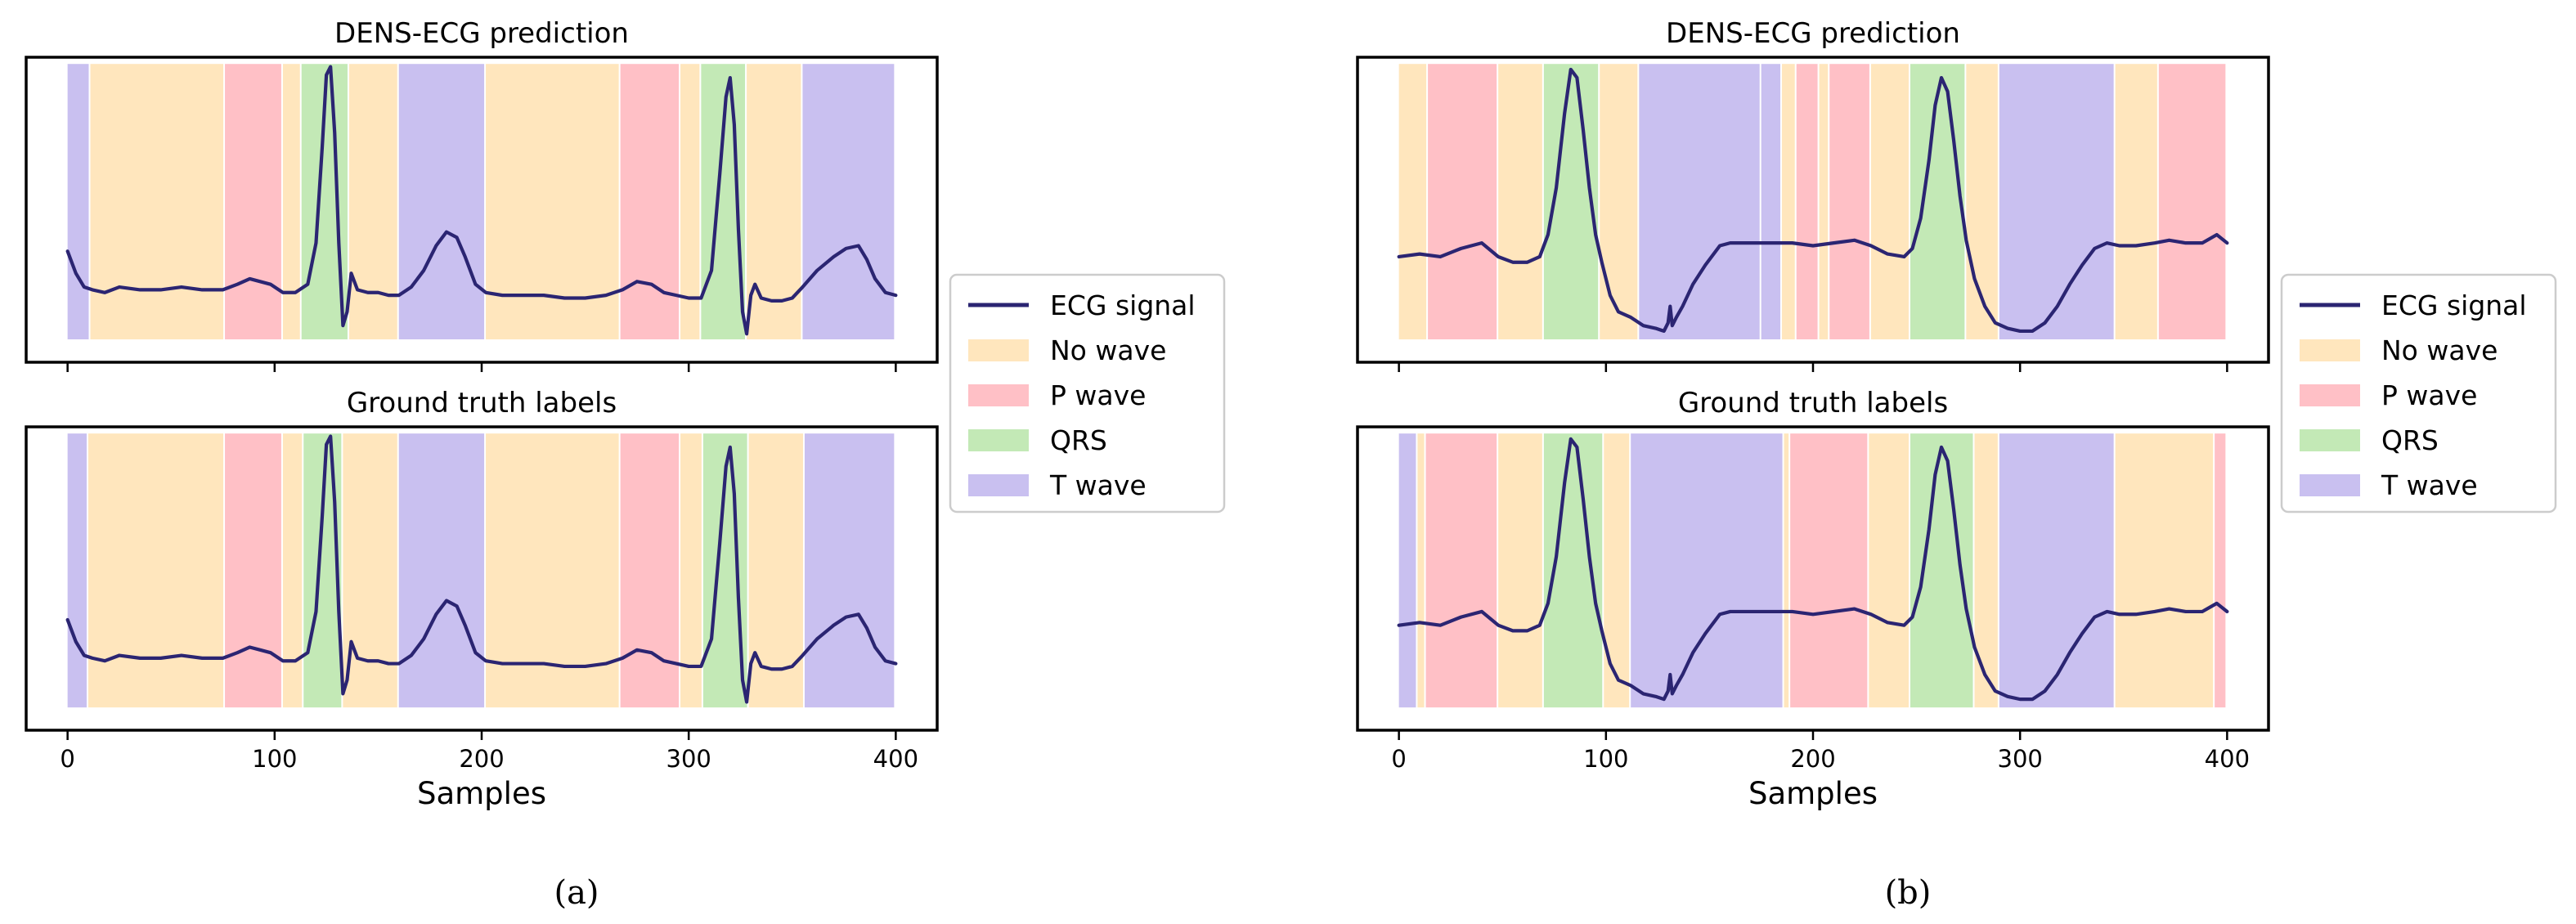  I want to click on legend-a: ECG signal No wave P wave QRS T wave, so click(1088, 393).